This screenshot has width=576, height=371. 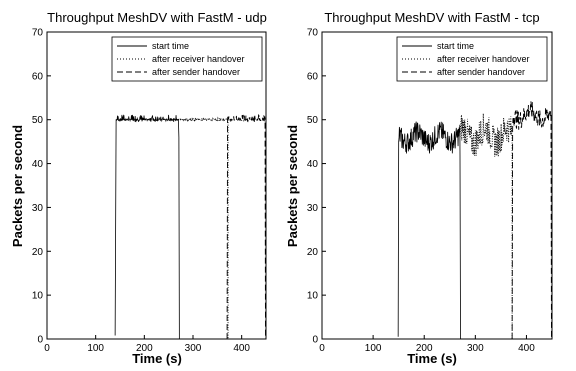 What do you see at coordinates (431, 17) in the screenshot?
I see `chart-title: Throughput MeshDV with FastM - tcp` at bounding box center [431, 17].